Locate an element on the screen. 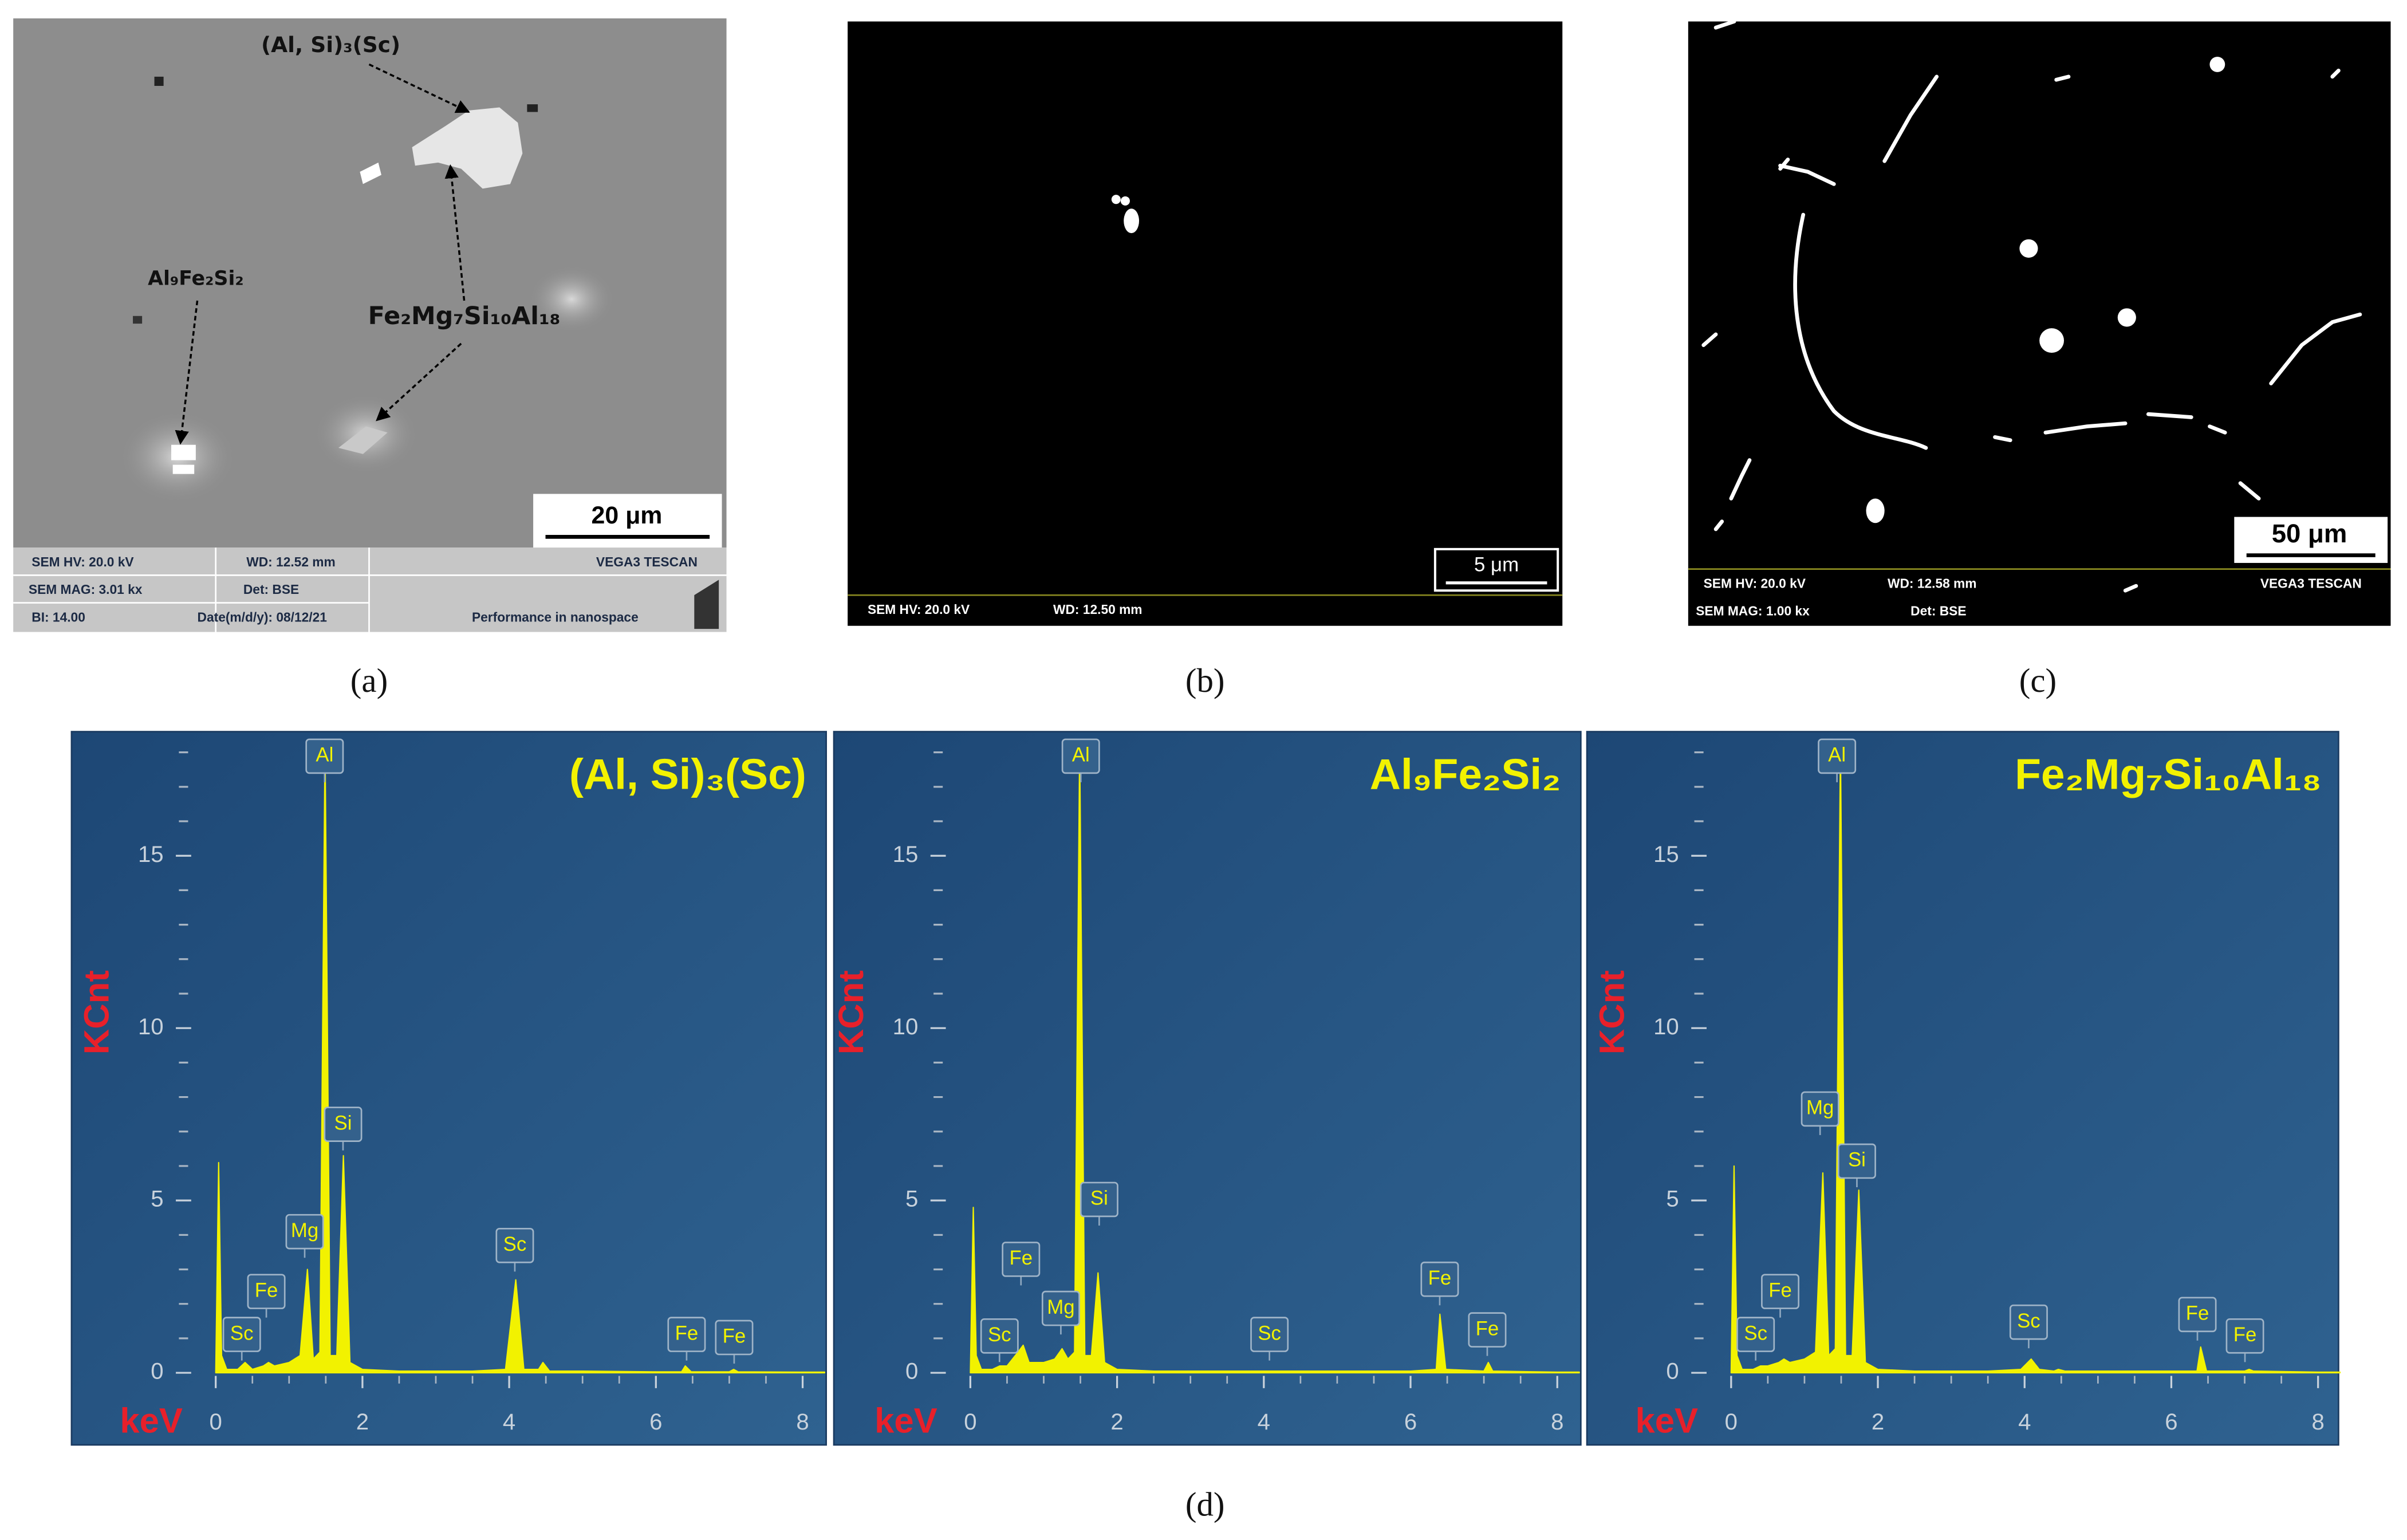 The height and width of the screenshot is (1540, 2407). phase-label: (Al, Si)₃(Sc) is located at coordinates (331, 44).